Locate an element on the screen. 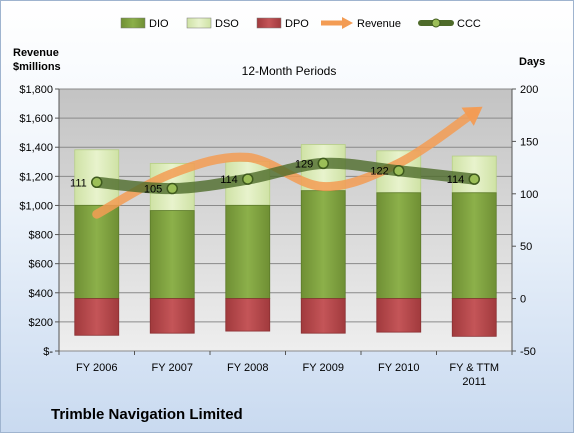 The image size is (574, 433). y-right-tick-label: -50 is located at coordinates (528, 352).